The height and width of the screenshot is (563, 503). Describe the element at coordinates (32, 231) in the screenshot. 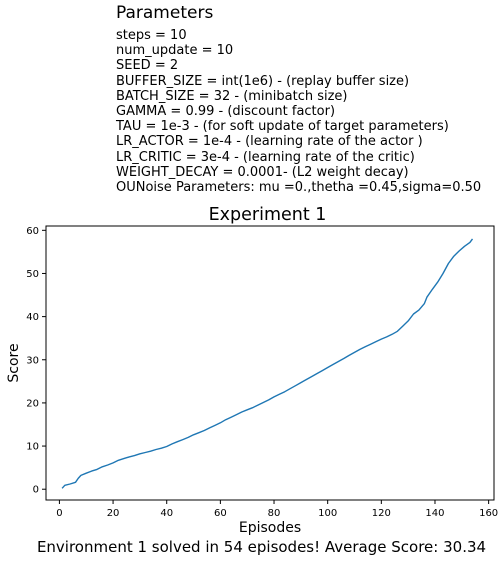

I see `y-tick-label: 60` at that location.